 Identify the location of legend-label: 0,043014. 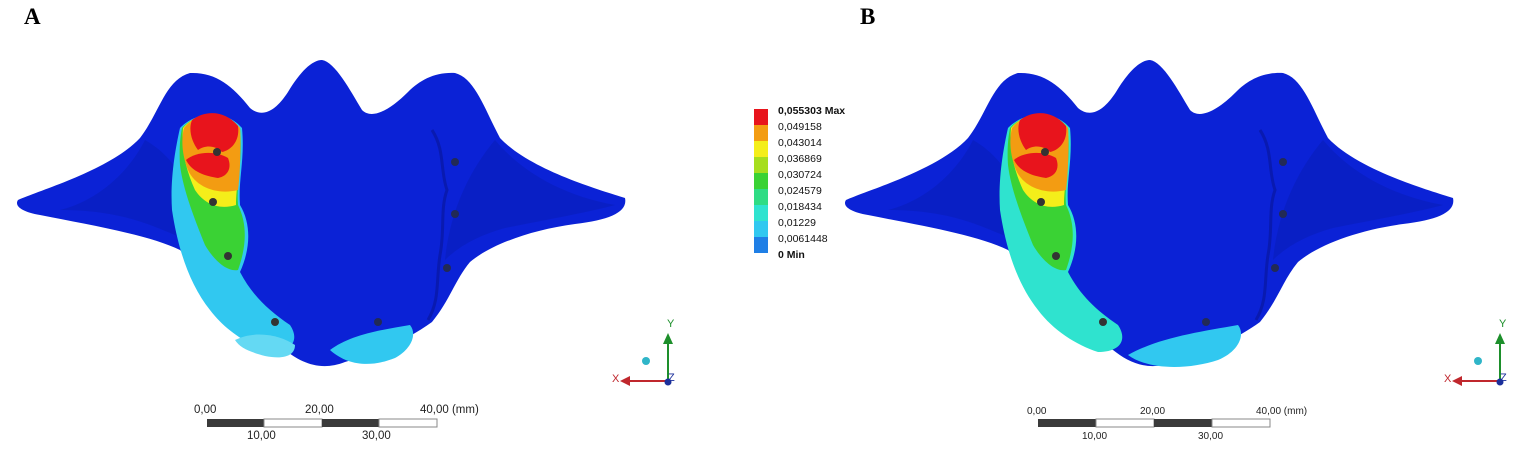
(800, 143).